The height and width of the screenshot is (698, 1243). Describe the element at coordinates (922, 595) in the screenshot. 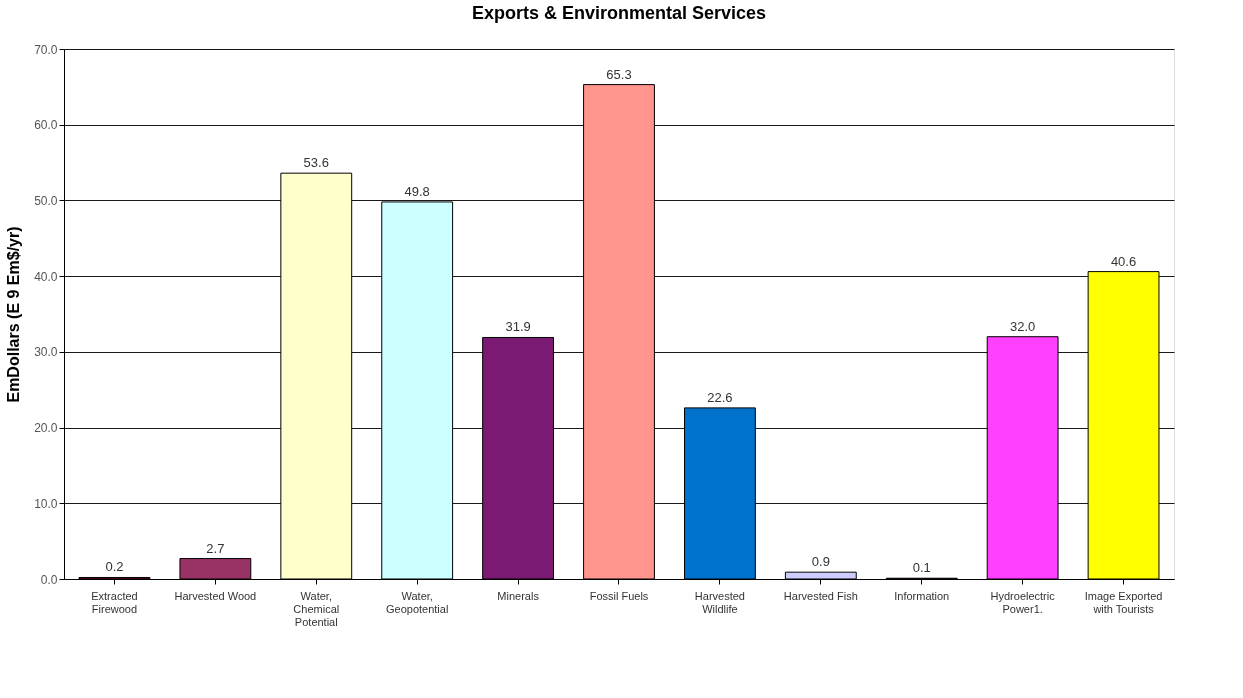

I see `x-tick-label: Information` at that location.